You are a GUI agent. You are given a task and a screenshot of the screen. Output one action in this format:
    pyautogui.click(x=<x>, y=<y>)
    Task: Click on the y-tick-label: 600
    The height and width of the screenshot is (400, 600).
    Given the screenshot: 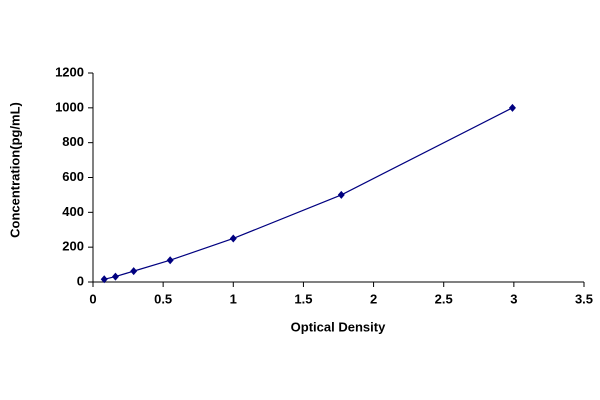 What is the action you would take?
    pyautogui.click(x=73, y=176)
    